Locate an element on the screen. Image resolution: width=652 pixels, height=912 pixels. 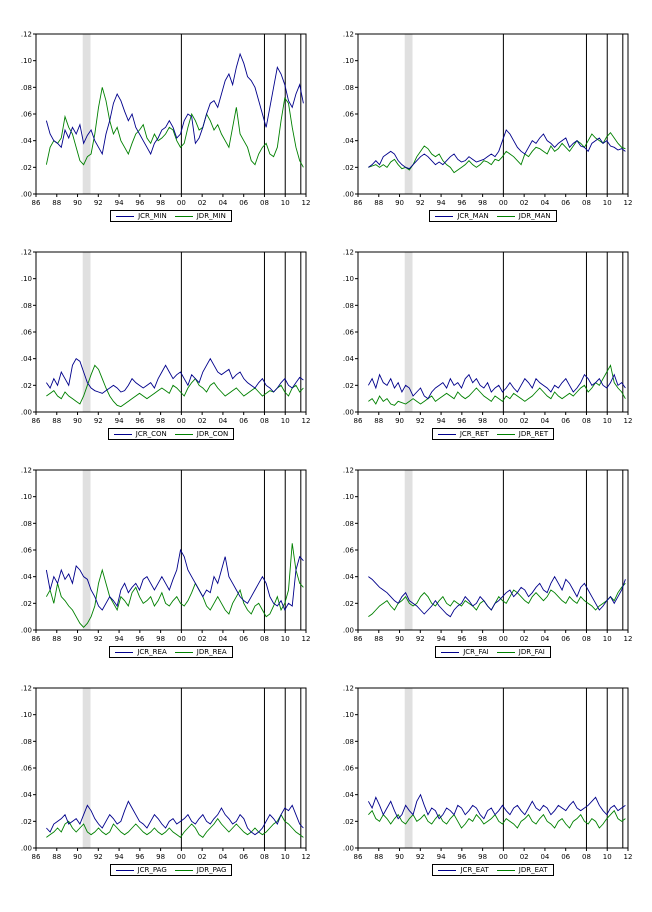
legend-entry: JCR_RET is located at coordinates (463, 434).